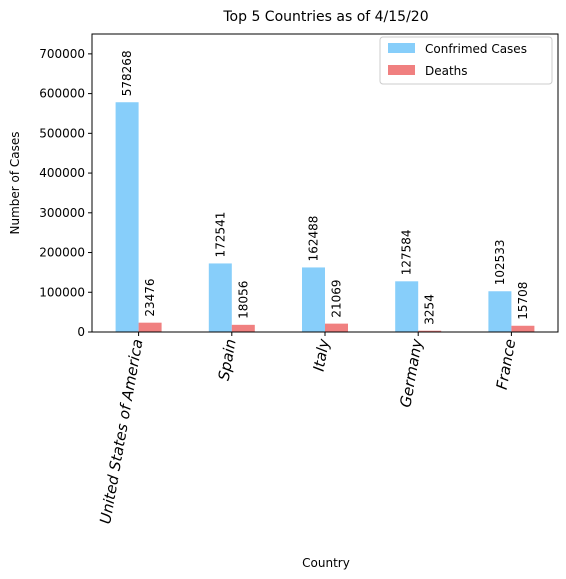 This screenshot has height=579, width=566. Describe the element at coordinates (411, 372) in the screenshot. I see `x-tick-label-3: Germany` at that location.